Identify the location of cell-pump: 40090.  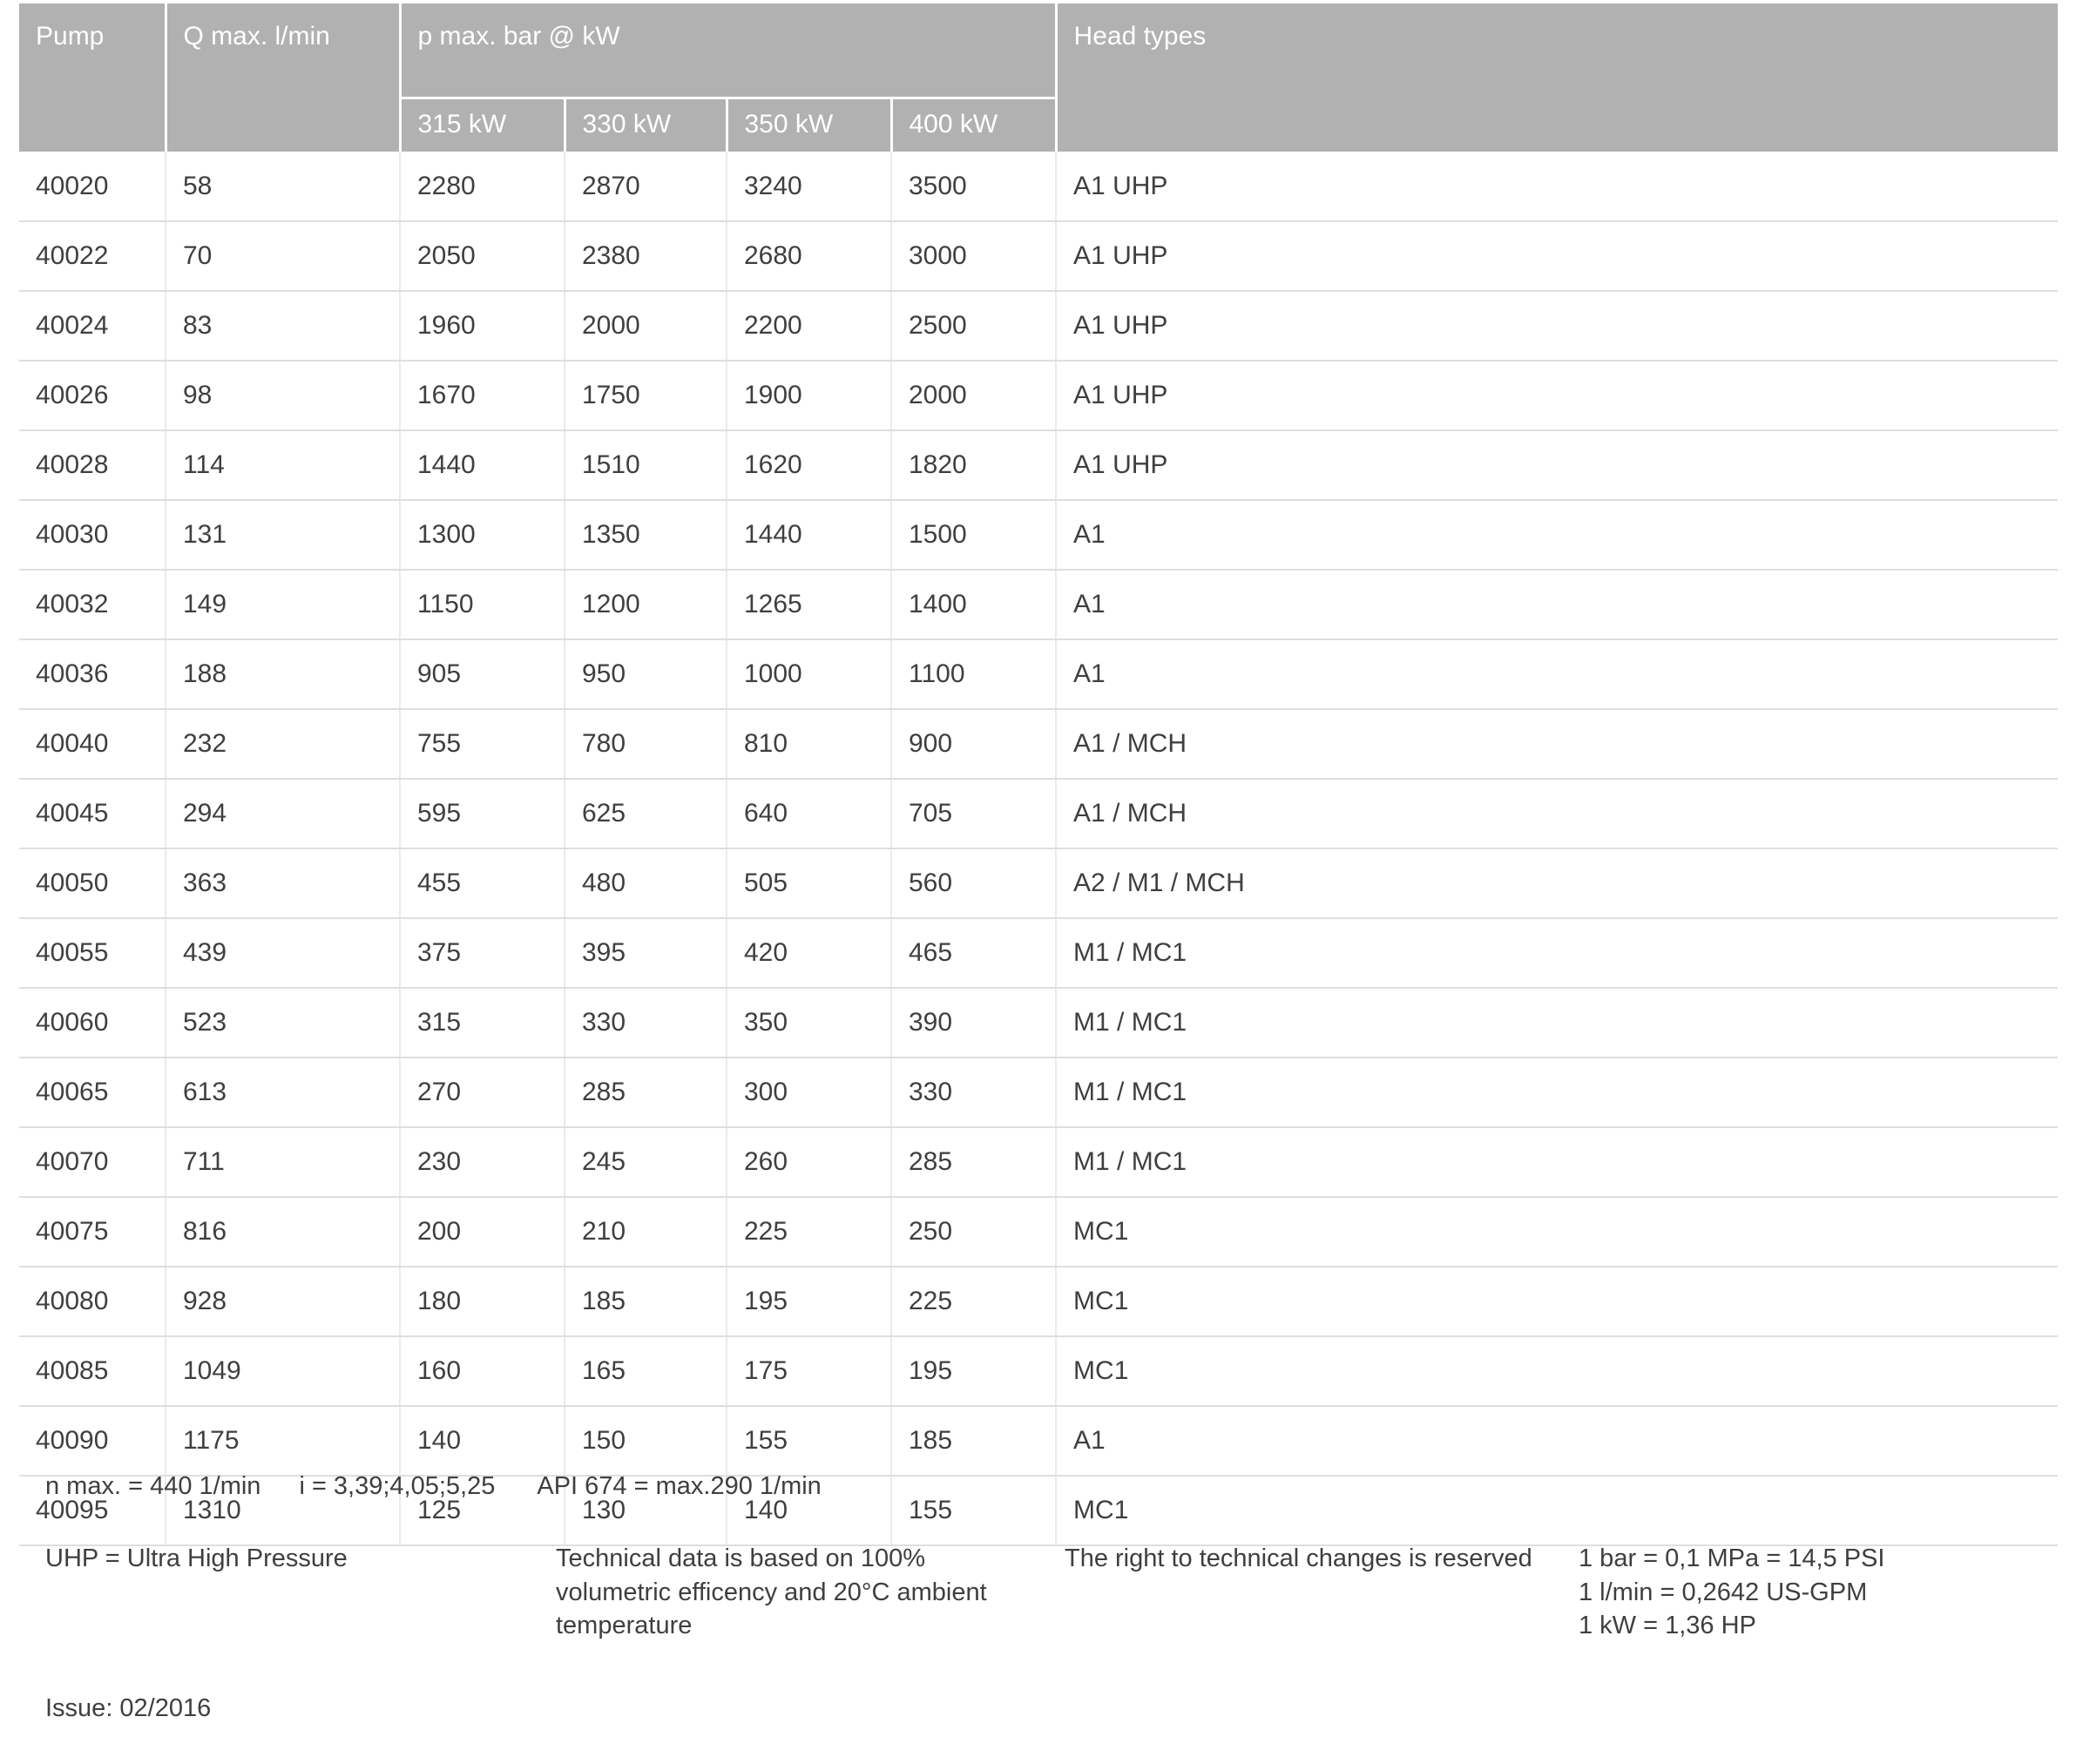
(92, 1441).